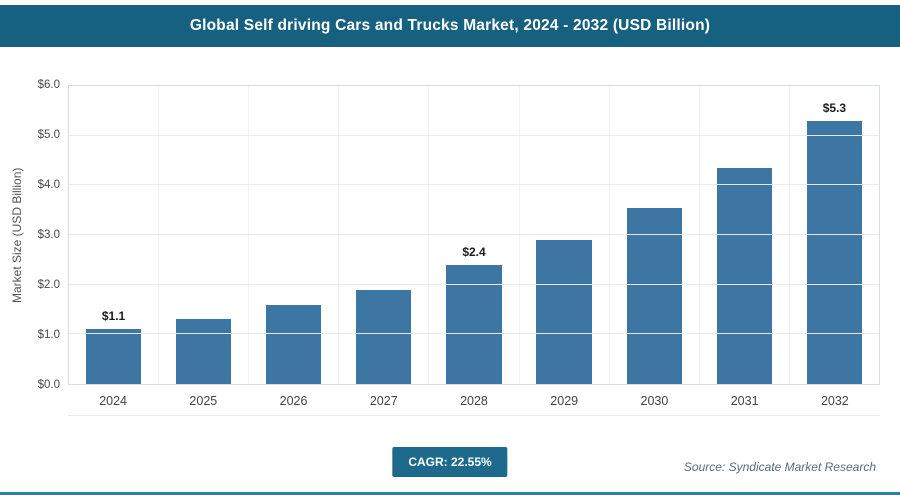 The height and width of the screenshot is (500, 900). I want to click on x-tick-label: 2027, so click(383, 401).